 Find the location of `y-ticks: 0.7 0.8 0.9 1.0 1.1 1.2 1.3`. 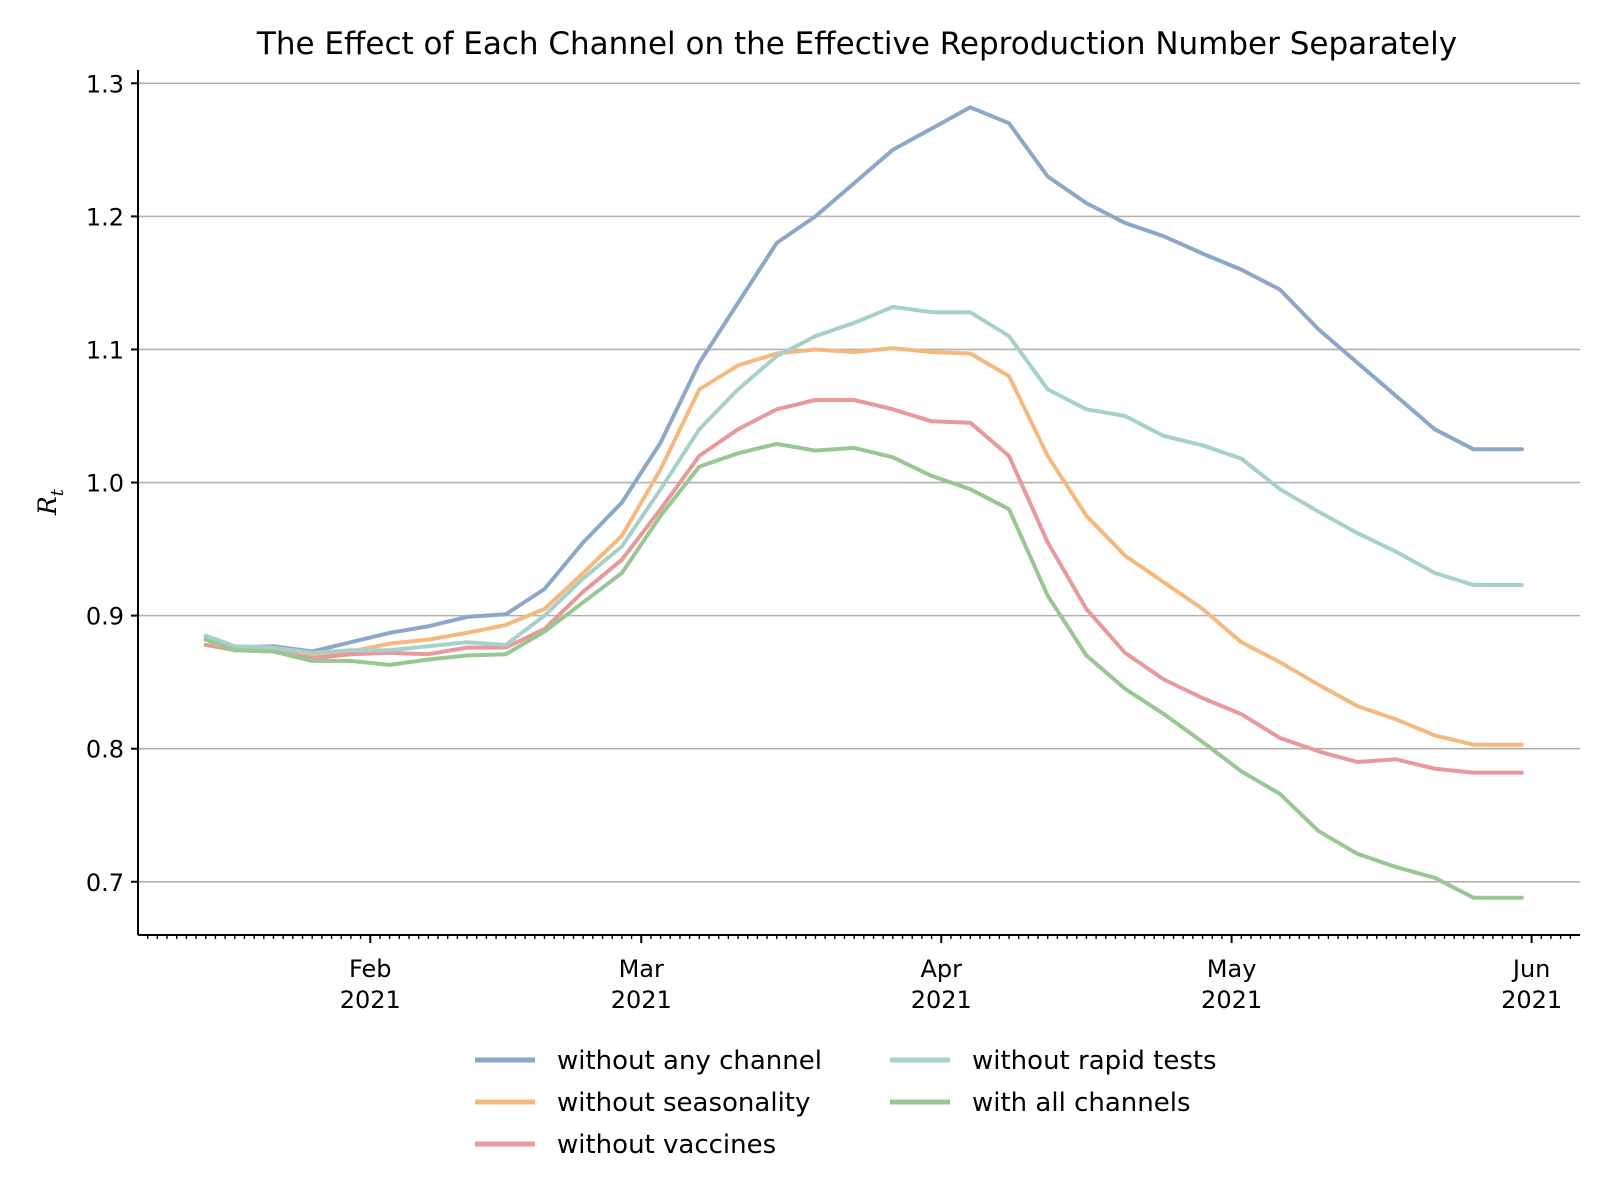

y-ticks: 0.7 0.8 0.9 1.0 1.1 1.2 1.3 is located at coordinates (112, 483).